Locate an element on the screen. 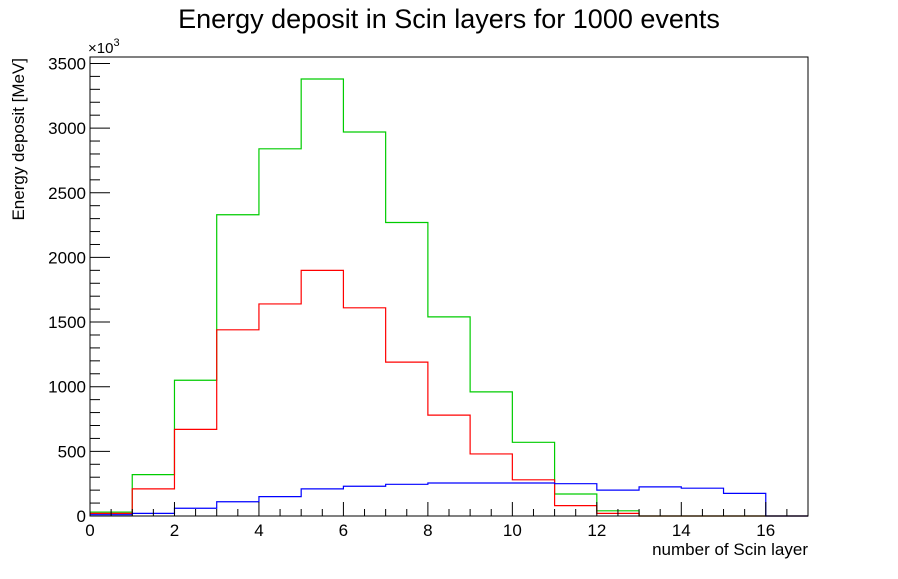 This screenshot has height=579, width=898. x-tick-label: 14 is located at coordinates (681, 530).